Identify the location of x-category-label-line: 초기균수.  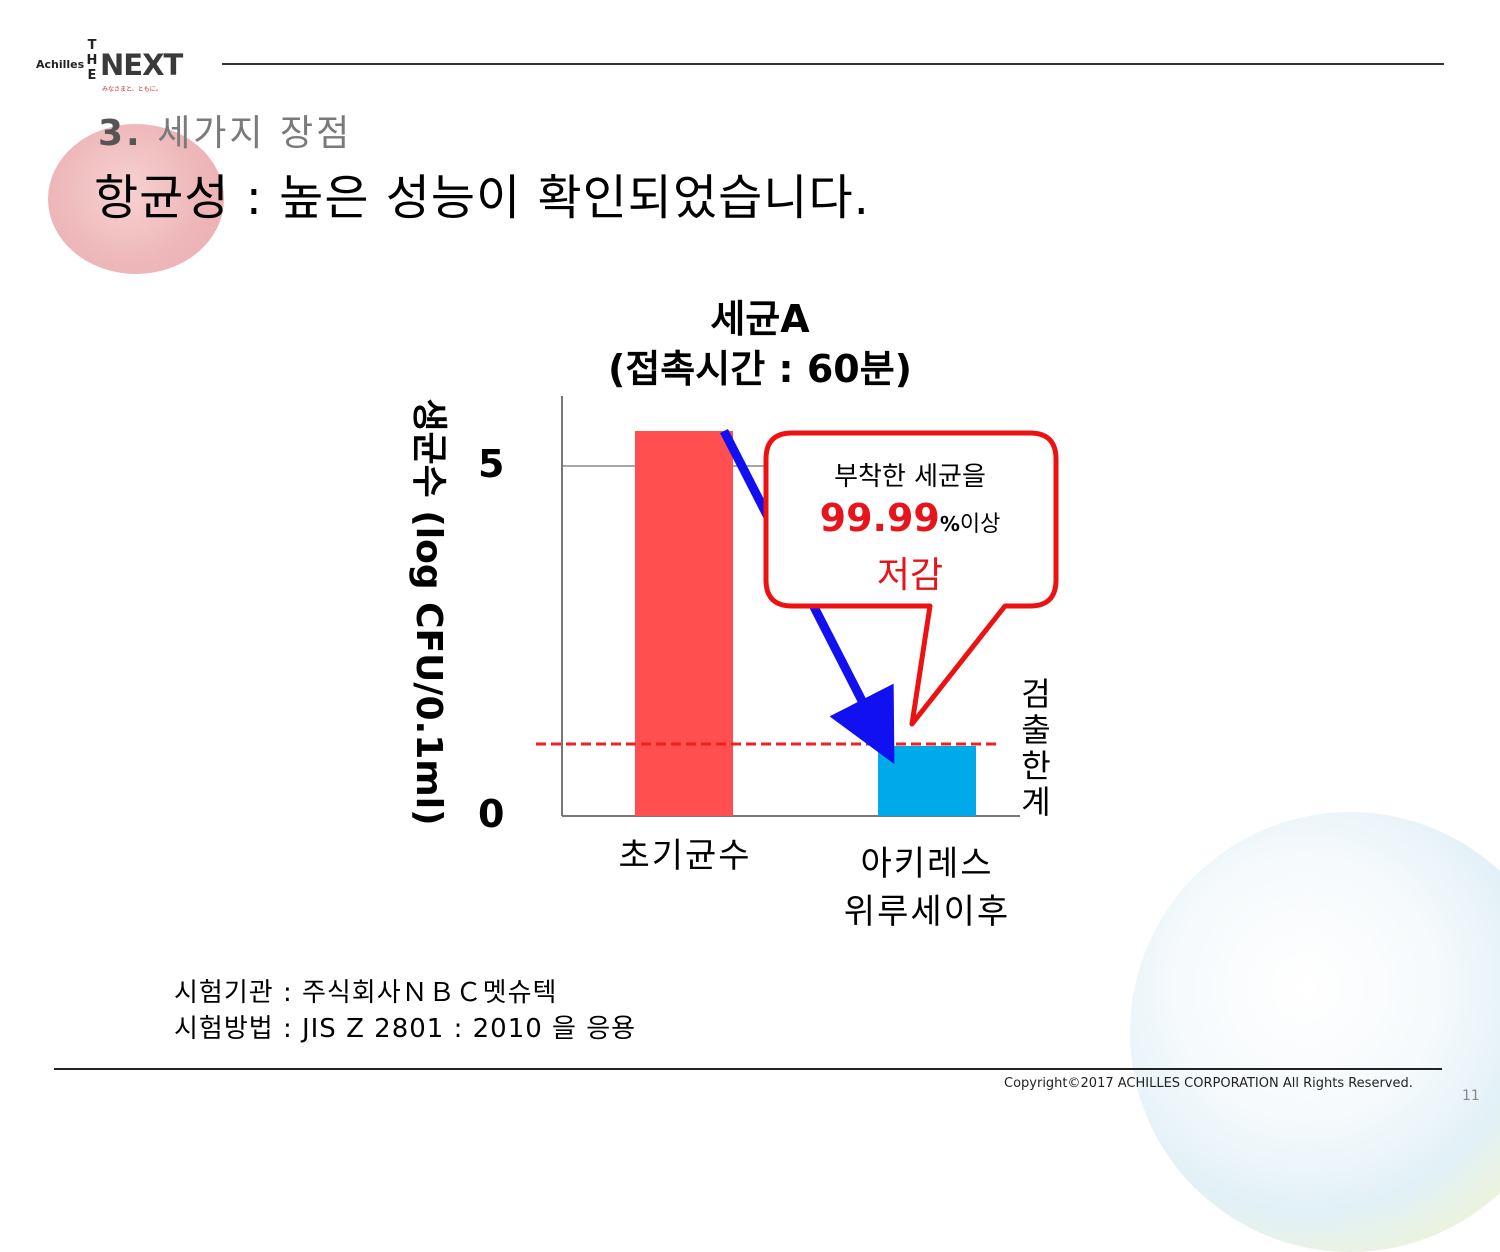
(685, 856).